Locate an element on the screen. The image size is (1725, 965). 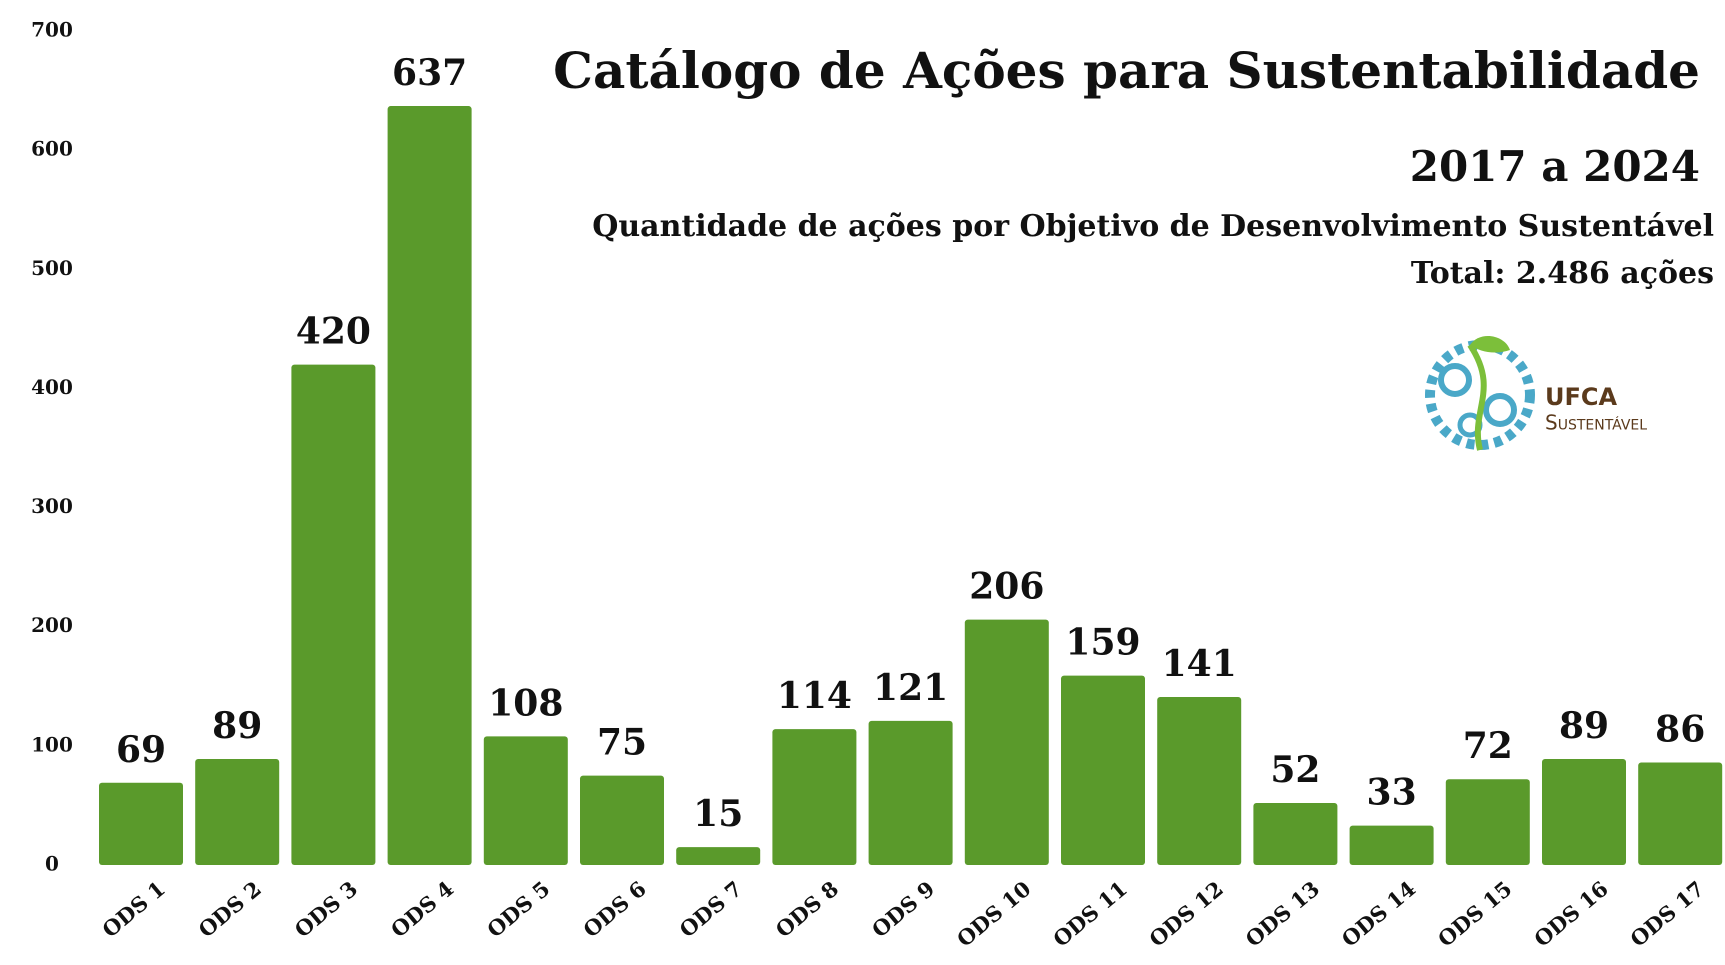
x-tick-label: ODS 16 is located at coordinates (1571, 914).